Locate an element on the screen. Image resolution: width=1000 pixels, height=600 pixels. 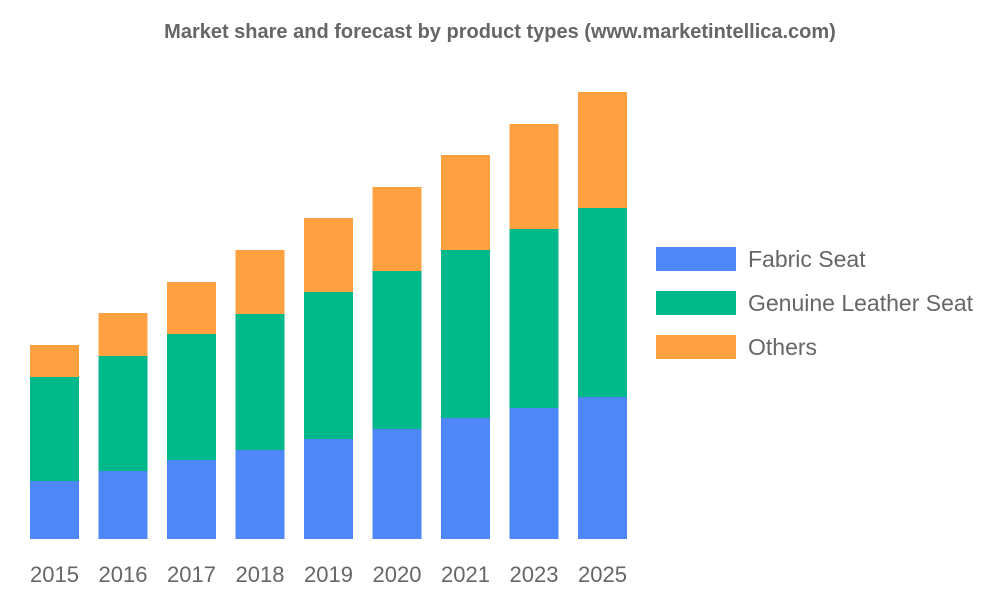
x-tick-label: 2019 is located at coordinates (328, 574).